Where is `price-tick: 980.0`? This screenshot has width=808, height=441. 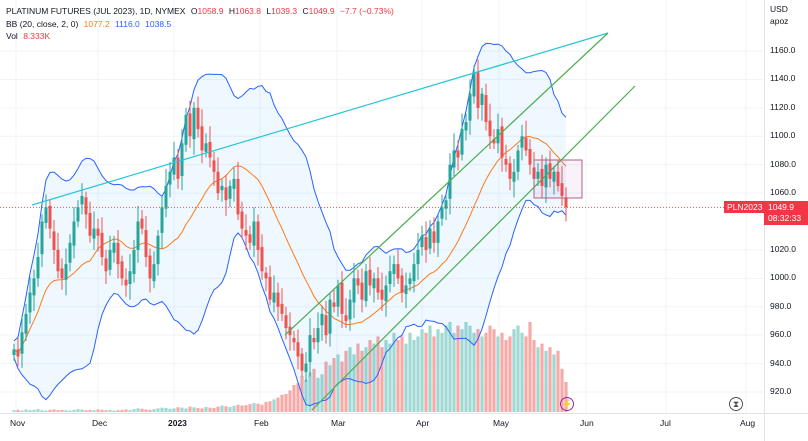 price-tick: 980.0 is located at coordinates (781, 305).